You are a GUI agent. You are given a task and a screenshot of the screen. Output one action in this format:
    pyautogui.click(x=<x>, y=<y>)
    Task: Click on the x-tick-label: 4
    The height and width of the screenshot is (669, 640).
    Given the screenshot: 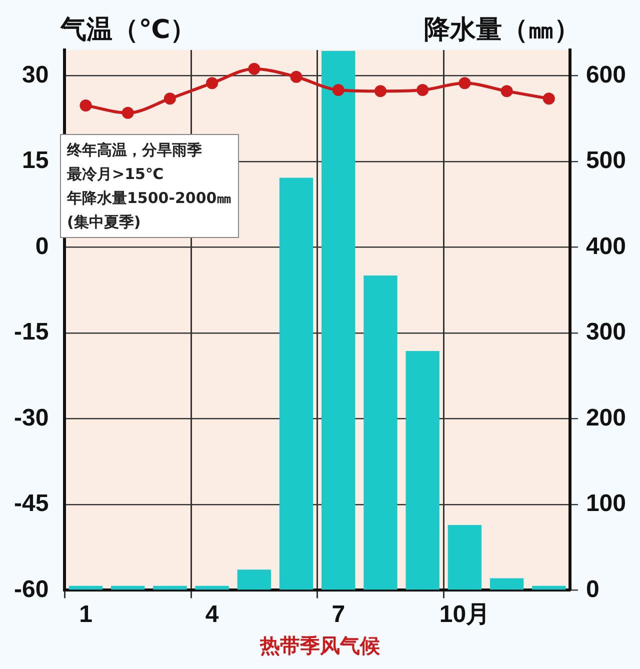 What is the action you would take?
    pyautogui.click(x=212, y=614)
    